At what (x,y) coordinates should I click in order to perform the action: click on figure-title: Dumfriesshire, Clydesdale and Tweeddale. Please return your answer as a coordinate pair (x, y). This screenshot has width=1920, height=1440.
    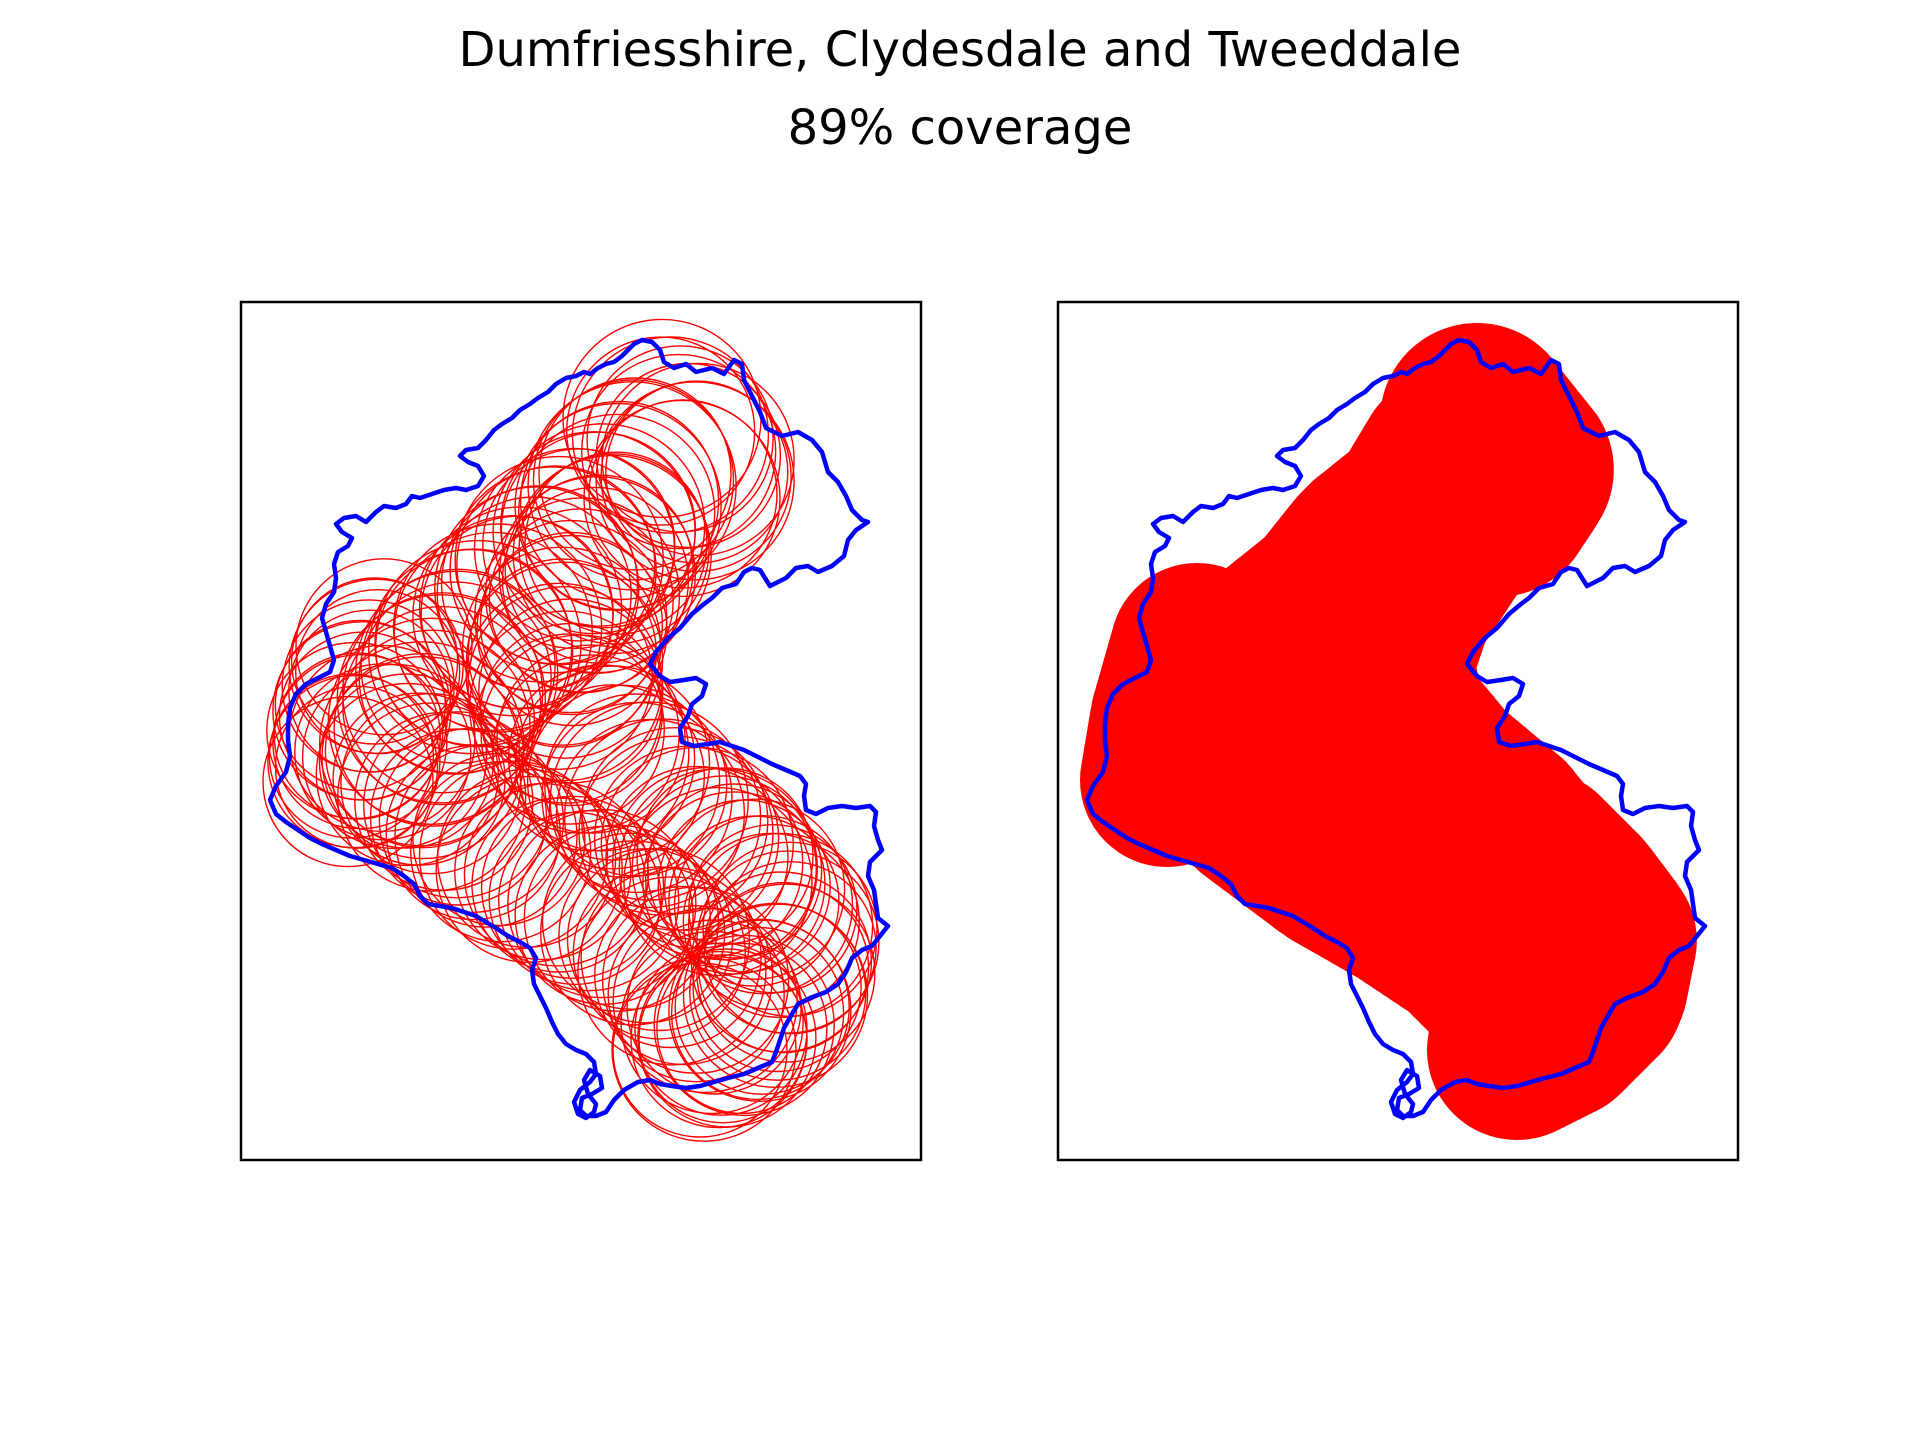
    Looking at the image, I should click on (960, 50).